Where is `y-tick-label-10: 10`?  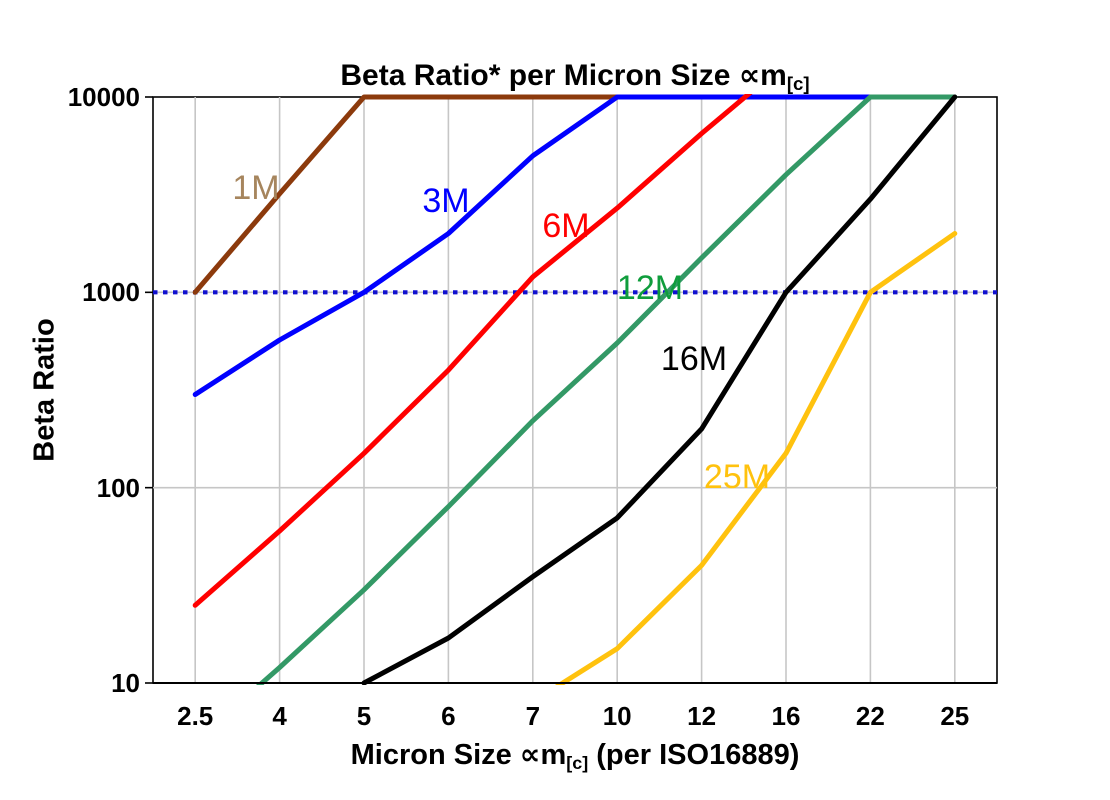 y-tick-label-10: 10 is located at coordinates (125, 683).